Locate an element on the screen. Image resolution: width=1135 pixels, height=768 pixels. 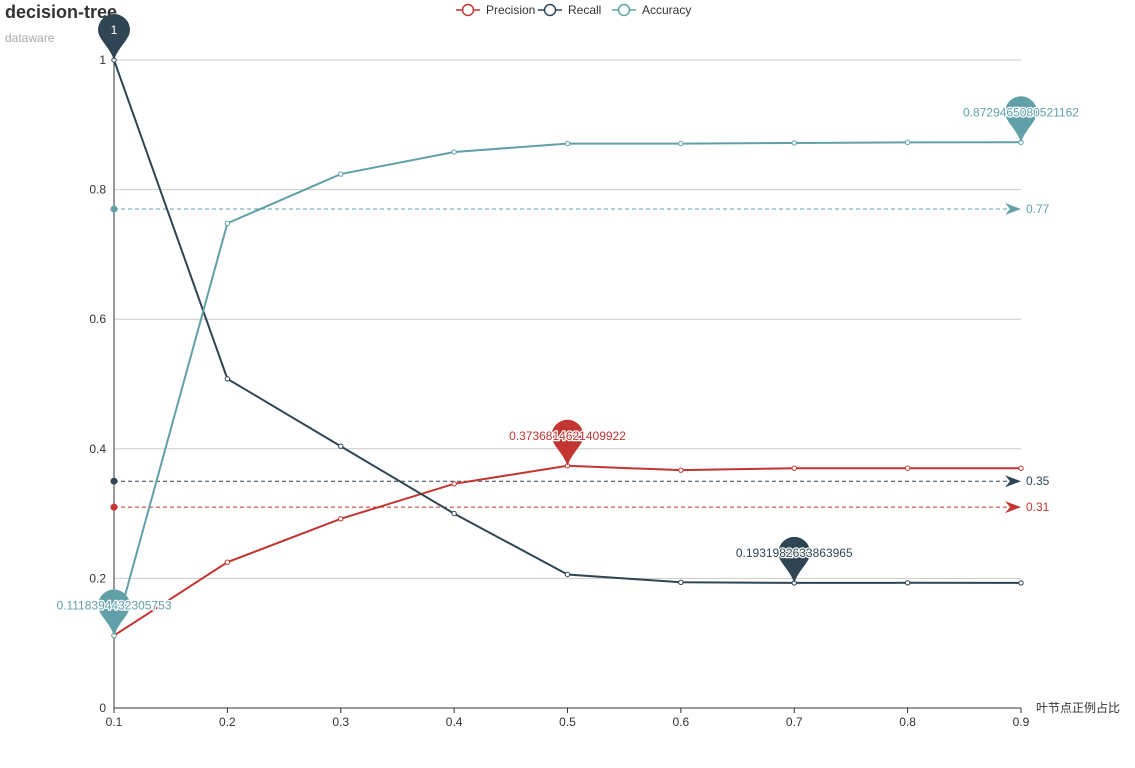
average-label: 0.31 is located at coordinates (1038, 507).